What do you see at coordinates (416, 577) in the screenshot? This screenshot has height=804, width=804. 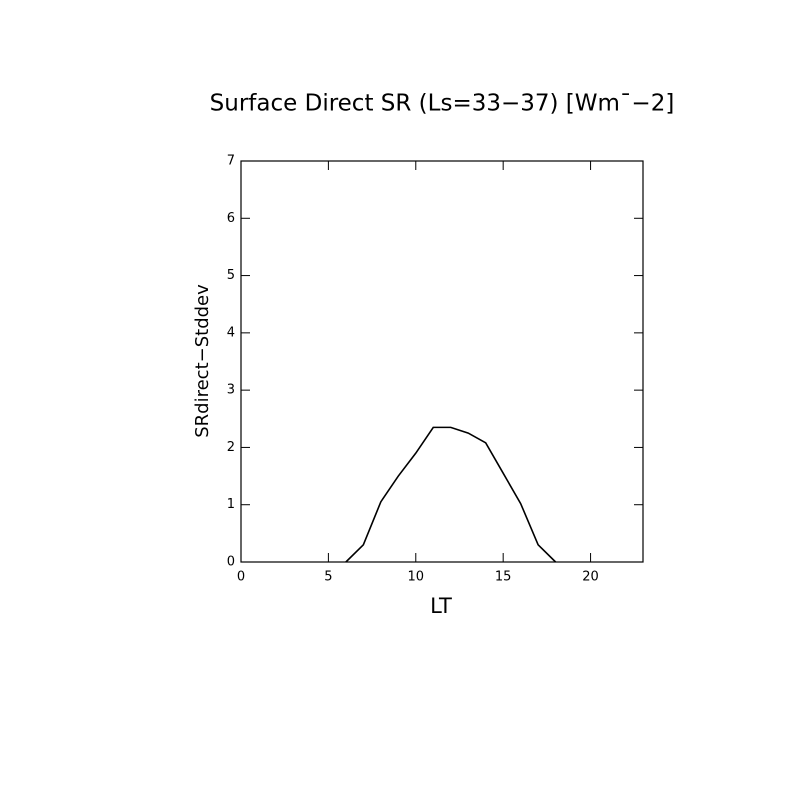 I see `x-tick-label: 10` at bounding box center [416, 577].